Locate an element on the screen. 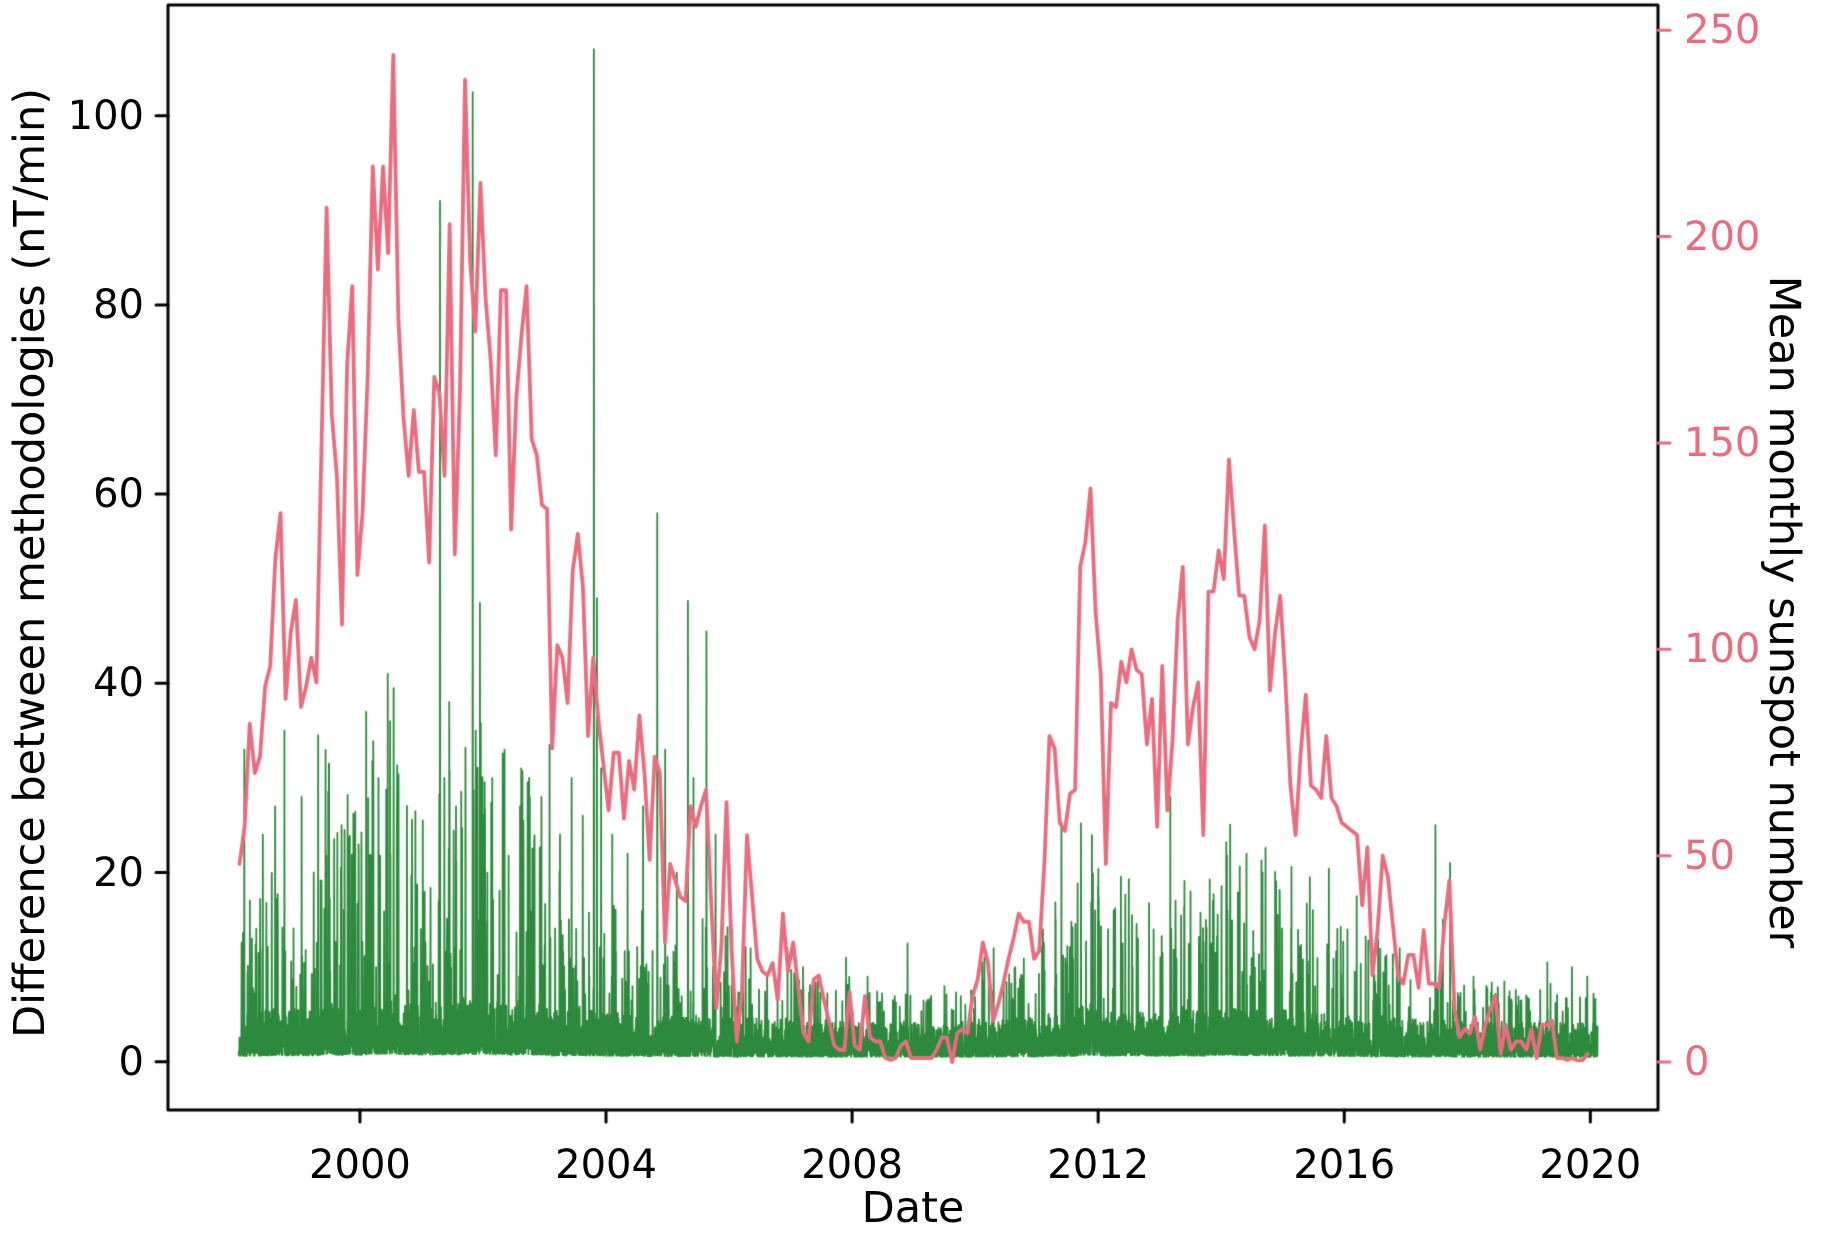 Image resolution: width=1822 pixels, height=1233 pixels. x-tick-label: 2012 is located at coordinates (1098, 1165).